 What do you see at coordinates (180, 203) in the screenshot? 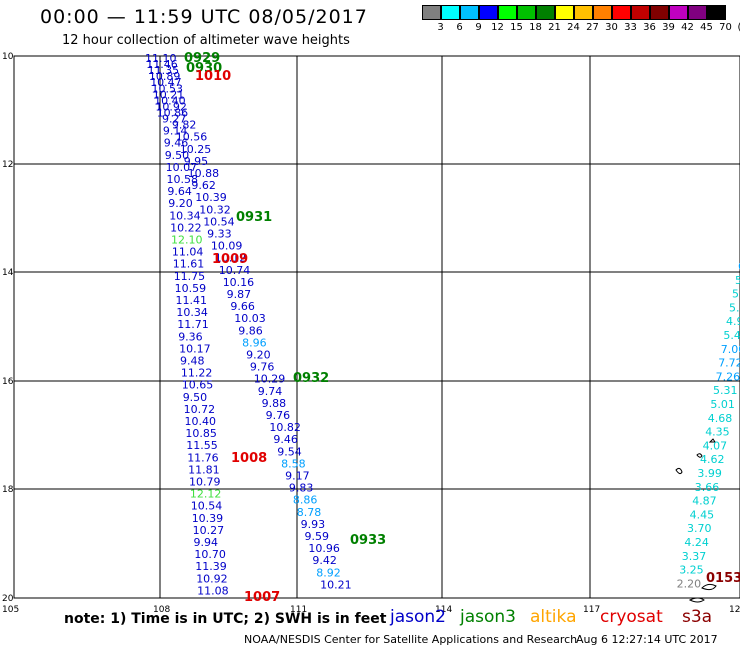
I see `swh-value: 9.20` at bounding box center [180, 203].